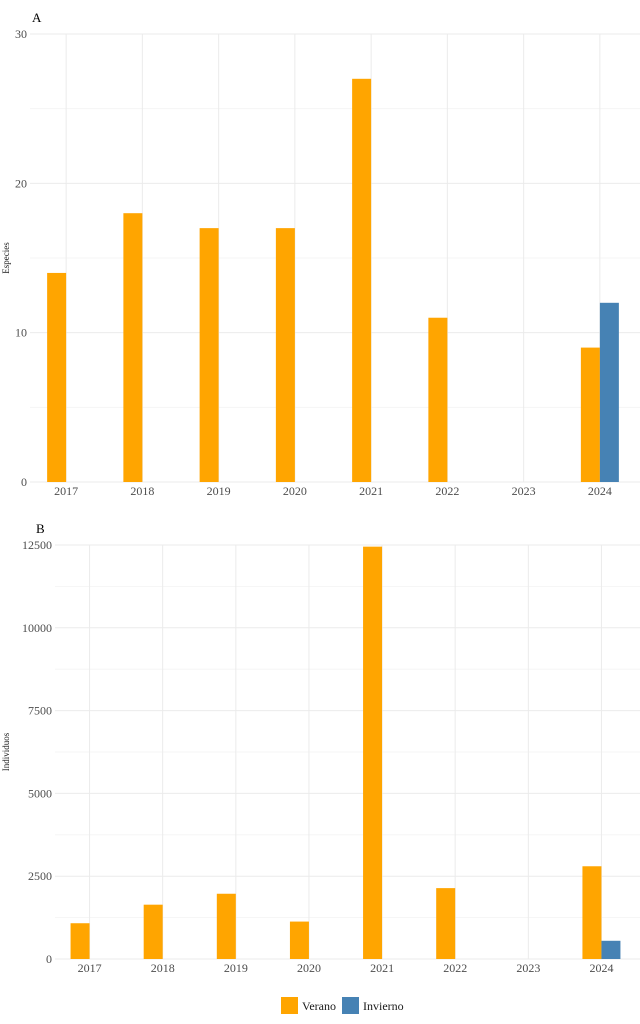  I want to click on legend-label-invierno: Invierno, so click(383, 1006).